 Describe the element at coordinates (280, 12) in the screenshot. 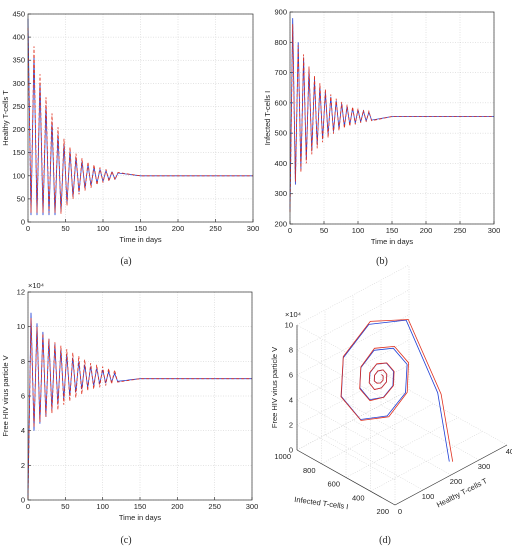

I see `y-tick-label: 900` at that location.